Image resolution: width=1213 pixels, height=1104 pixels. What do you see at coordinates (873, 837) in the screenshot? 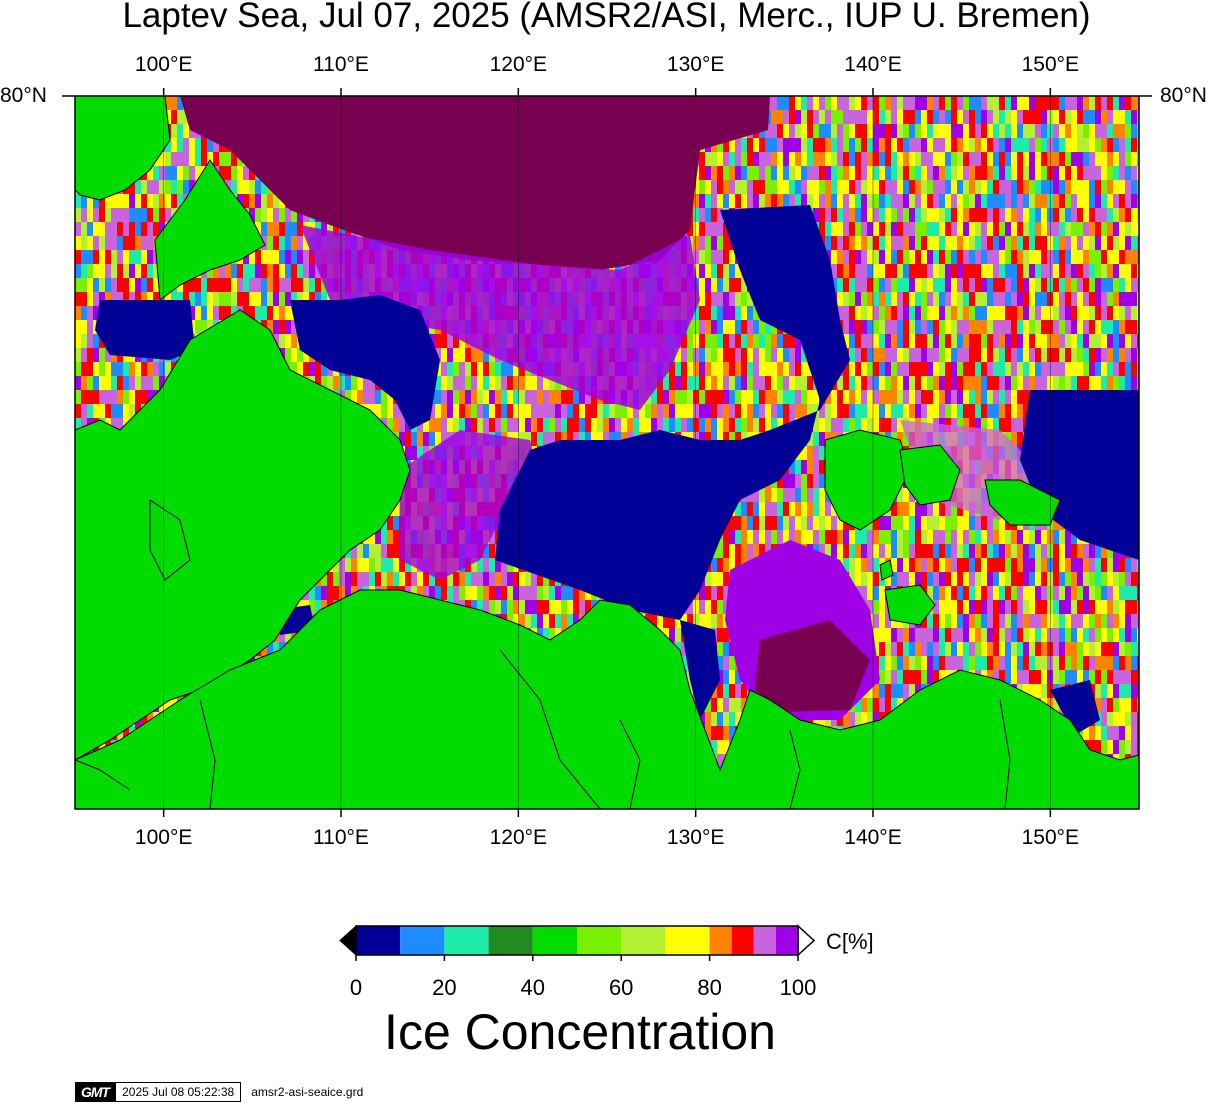
I see `lon-label-bottom-140: 140°E` at bounding box center [873, 837].